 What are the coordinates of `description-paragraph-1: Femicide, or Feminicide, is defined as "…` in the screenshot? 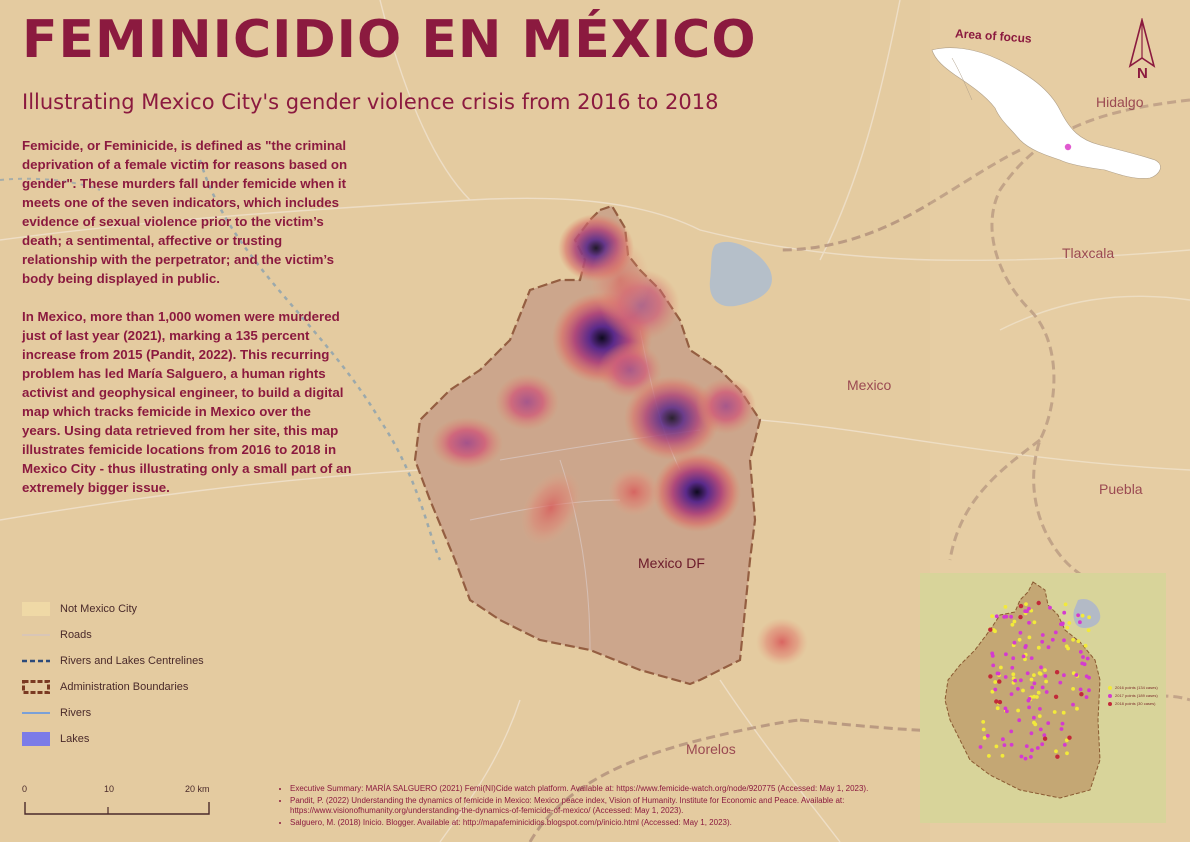 It's located at (185, 212).